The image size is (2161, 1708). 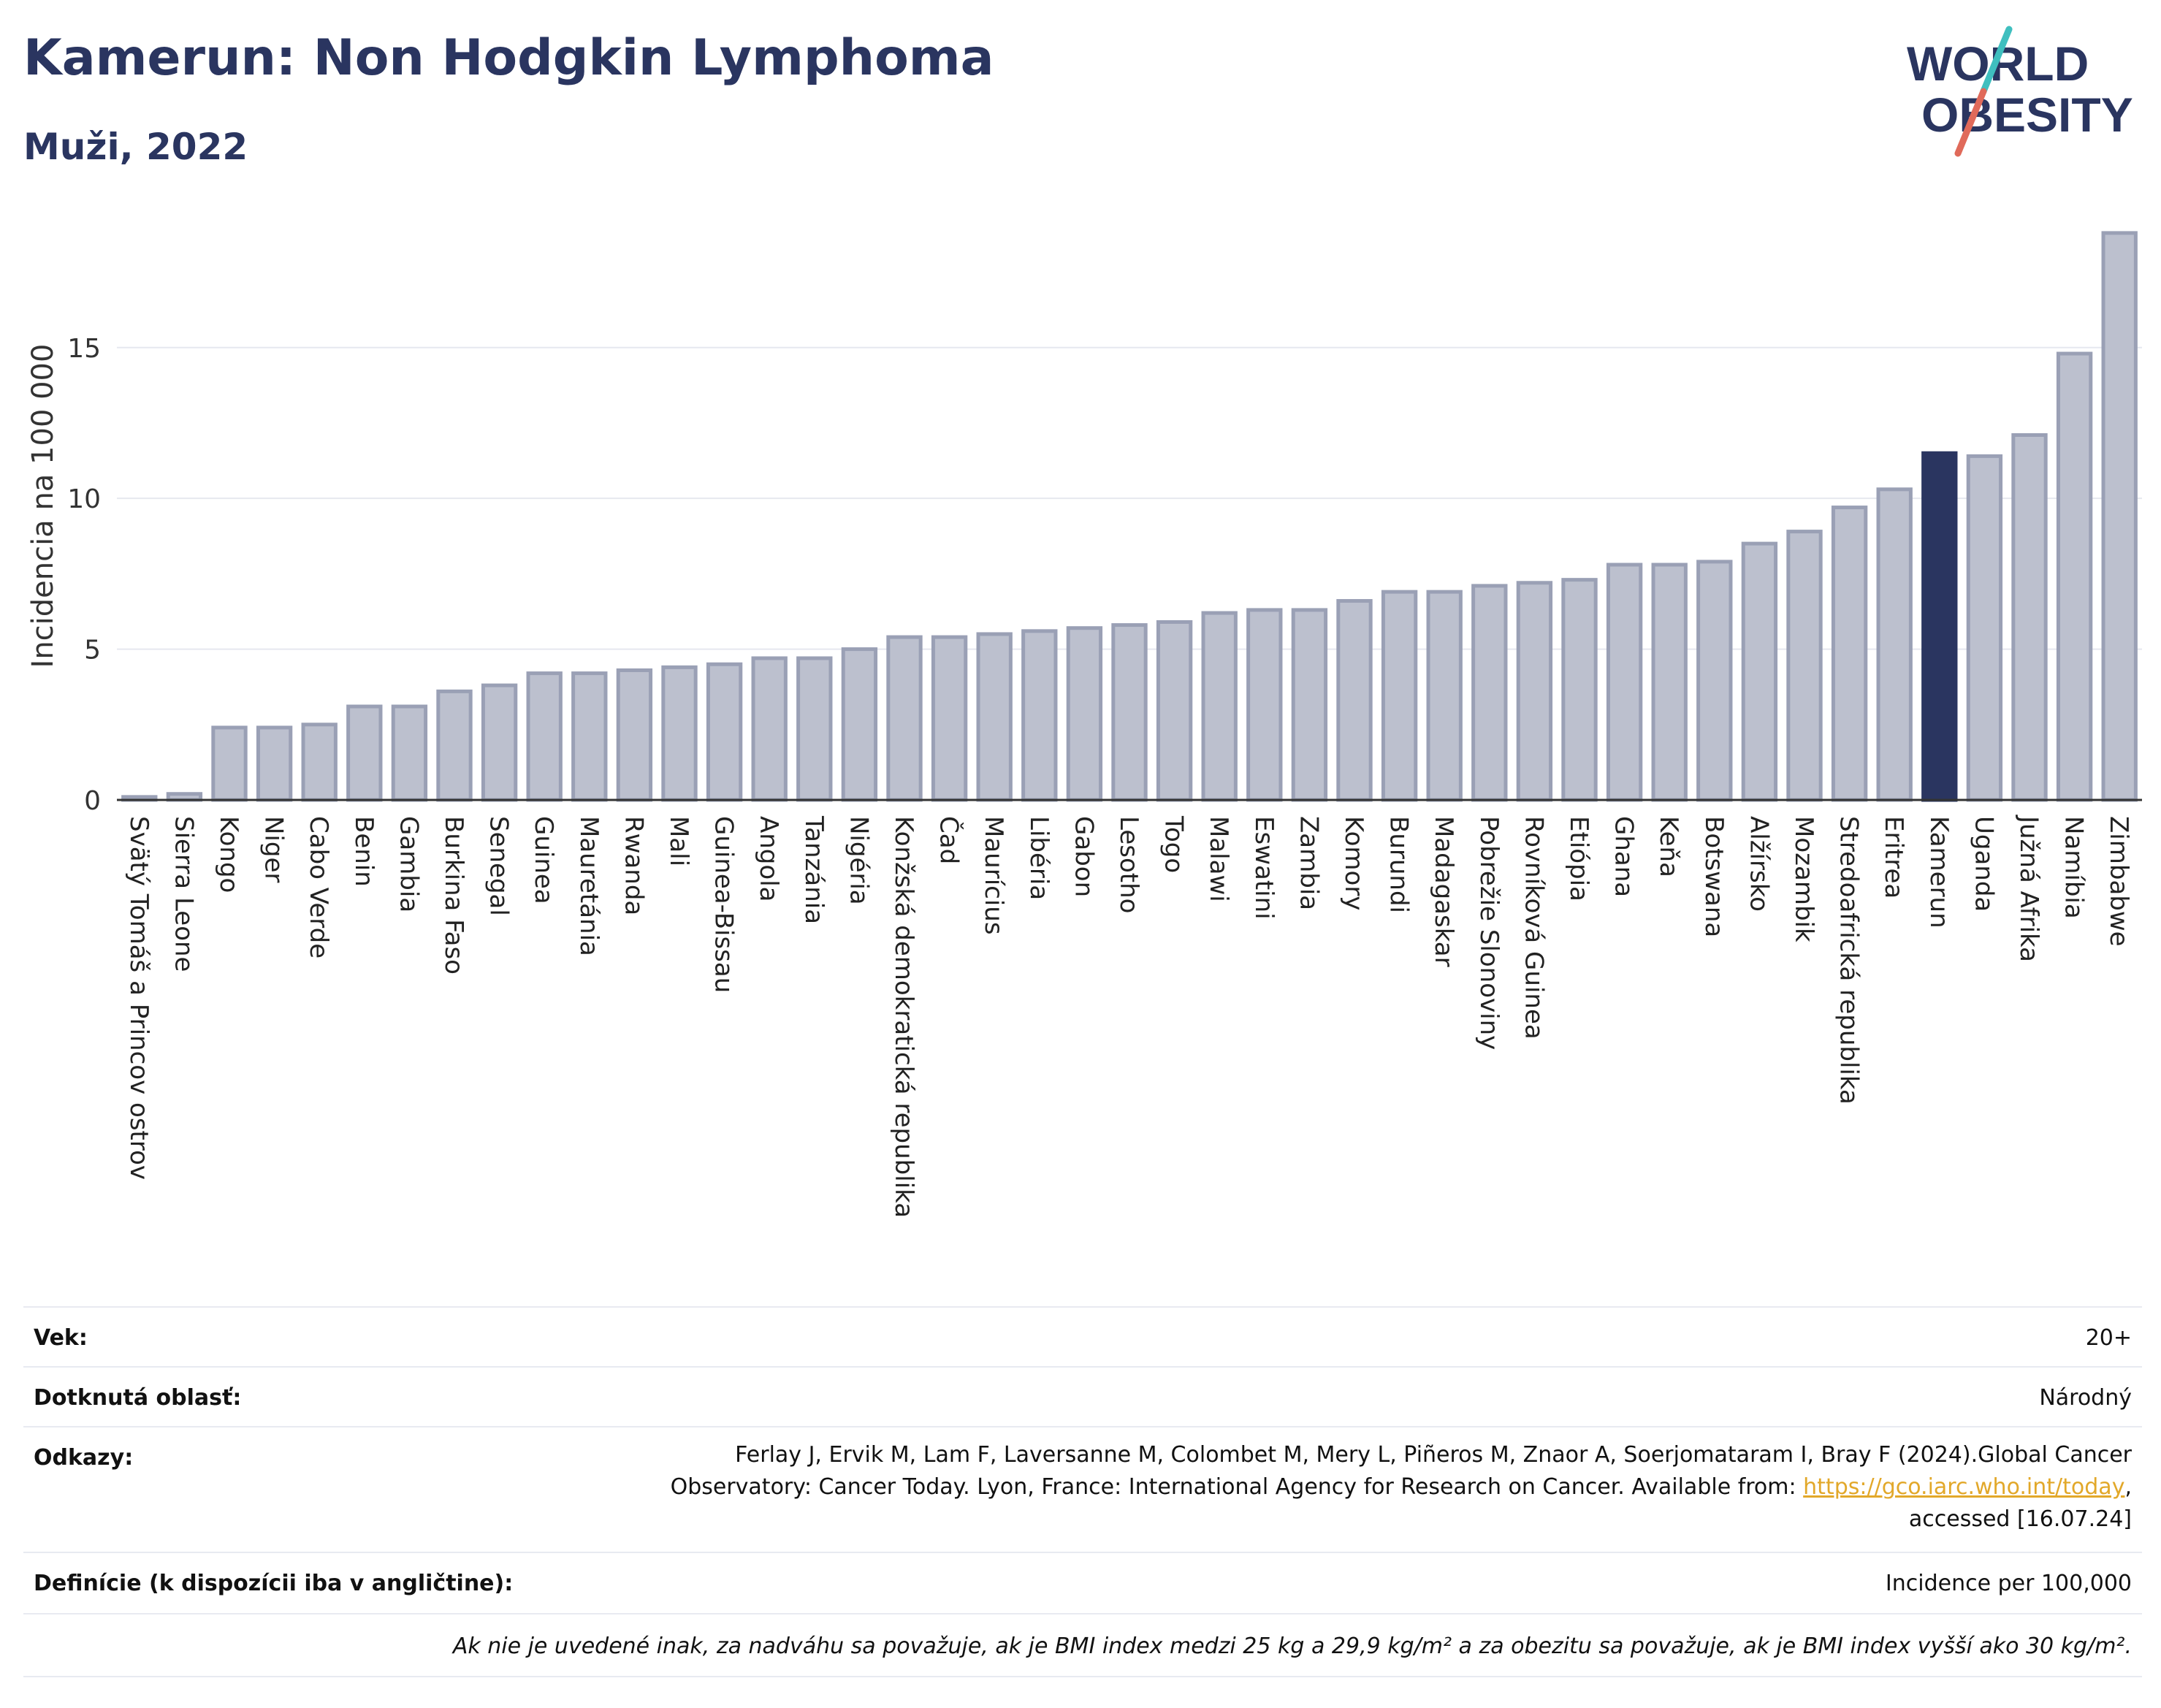 What do you see at coordinates (2027, 115) in the screenshot?
I see `logo-line2: OBESITY` at bounding box center [2027, 115].